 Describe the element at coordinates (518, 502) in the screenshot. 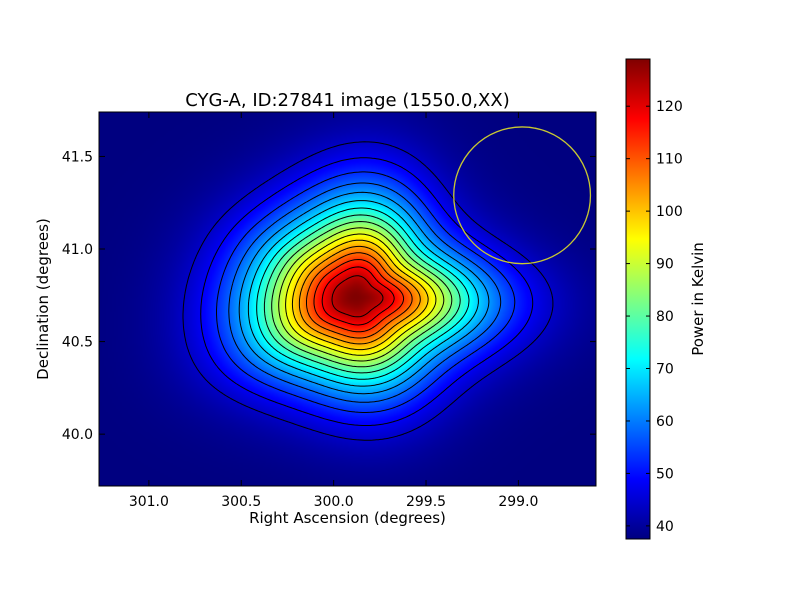

I see `x-tick-label-4: 299.0` at that location.